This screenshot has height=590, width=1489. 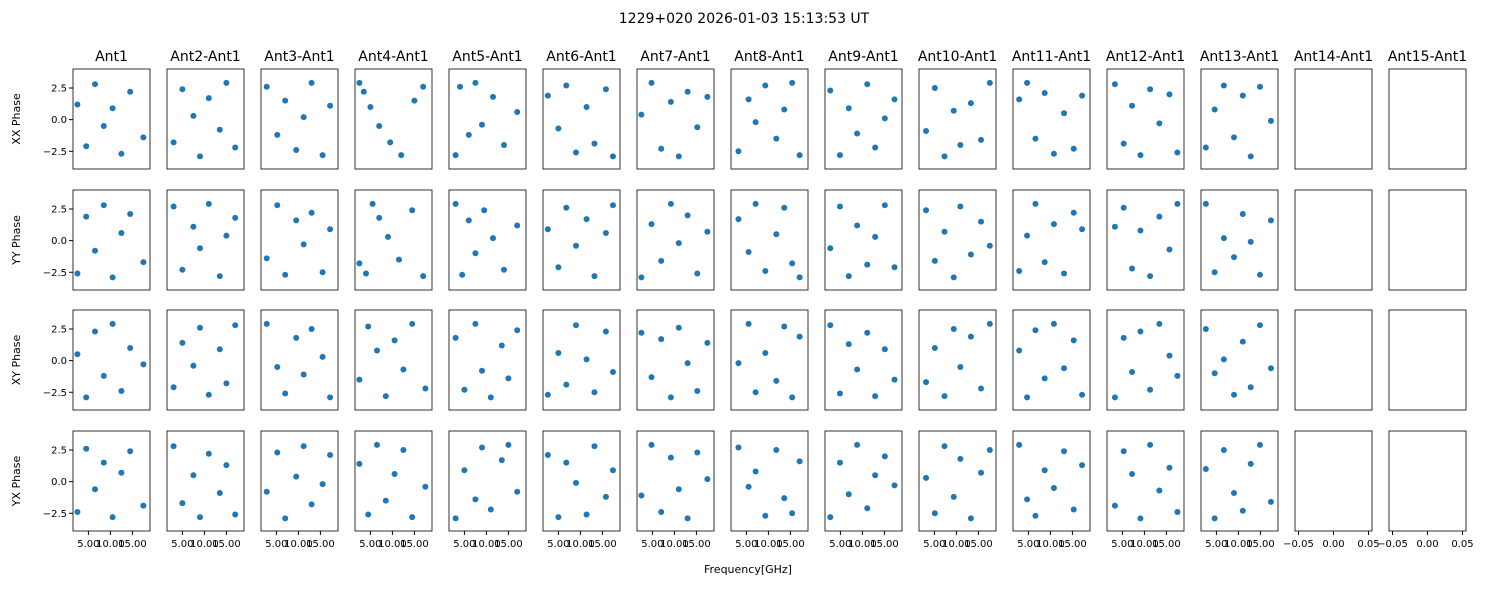 What do you see at coordinates (675, 57) in the screenshot?
I see `column-title: Ant7-Ant1` at bounding box center [675, 57].